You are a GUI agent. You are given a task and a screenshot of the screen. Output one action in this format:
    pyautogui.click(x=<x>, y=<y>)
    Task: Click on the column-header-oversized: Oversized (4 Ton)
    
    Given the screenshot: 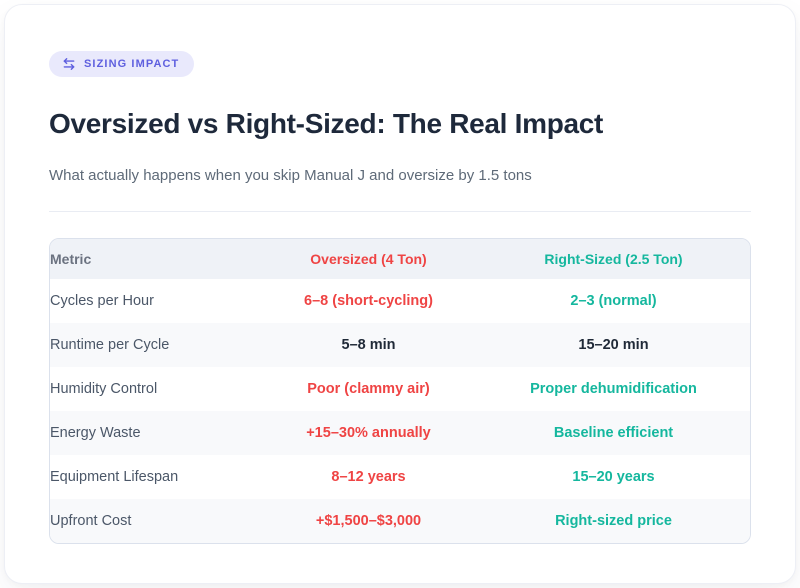 What is the action you would take?
    pyautogui.click(x=368, y=259)
    